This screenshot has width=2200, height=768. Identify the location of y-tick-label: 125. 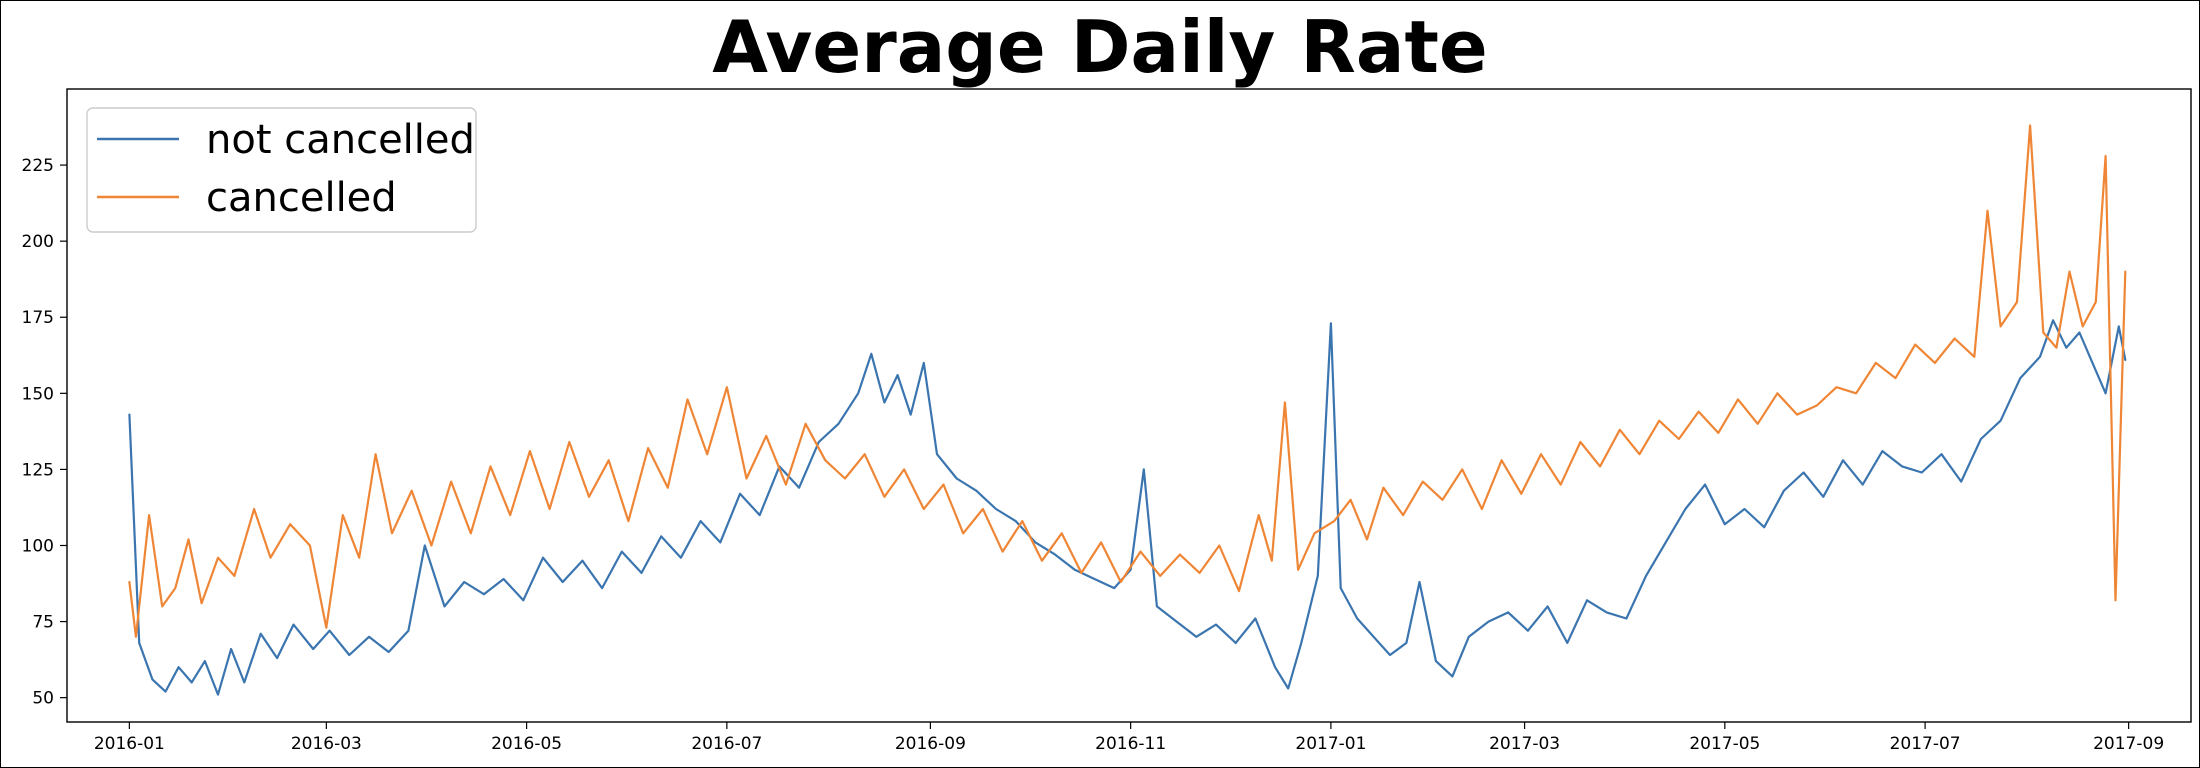
(38, 470).